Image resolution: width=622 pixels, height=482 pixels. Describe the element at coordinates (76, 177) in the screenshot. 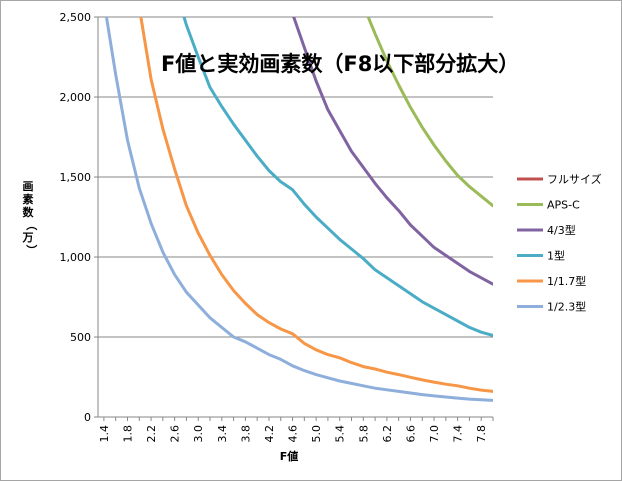

I see `y-tick-label: 1,500` at that location.